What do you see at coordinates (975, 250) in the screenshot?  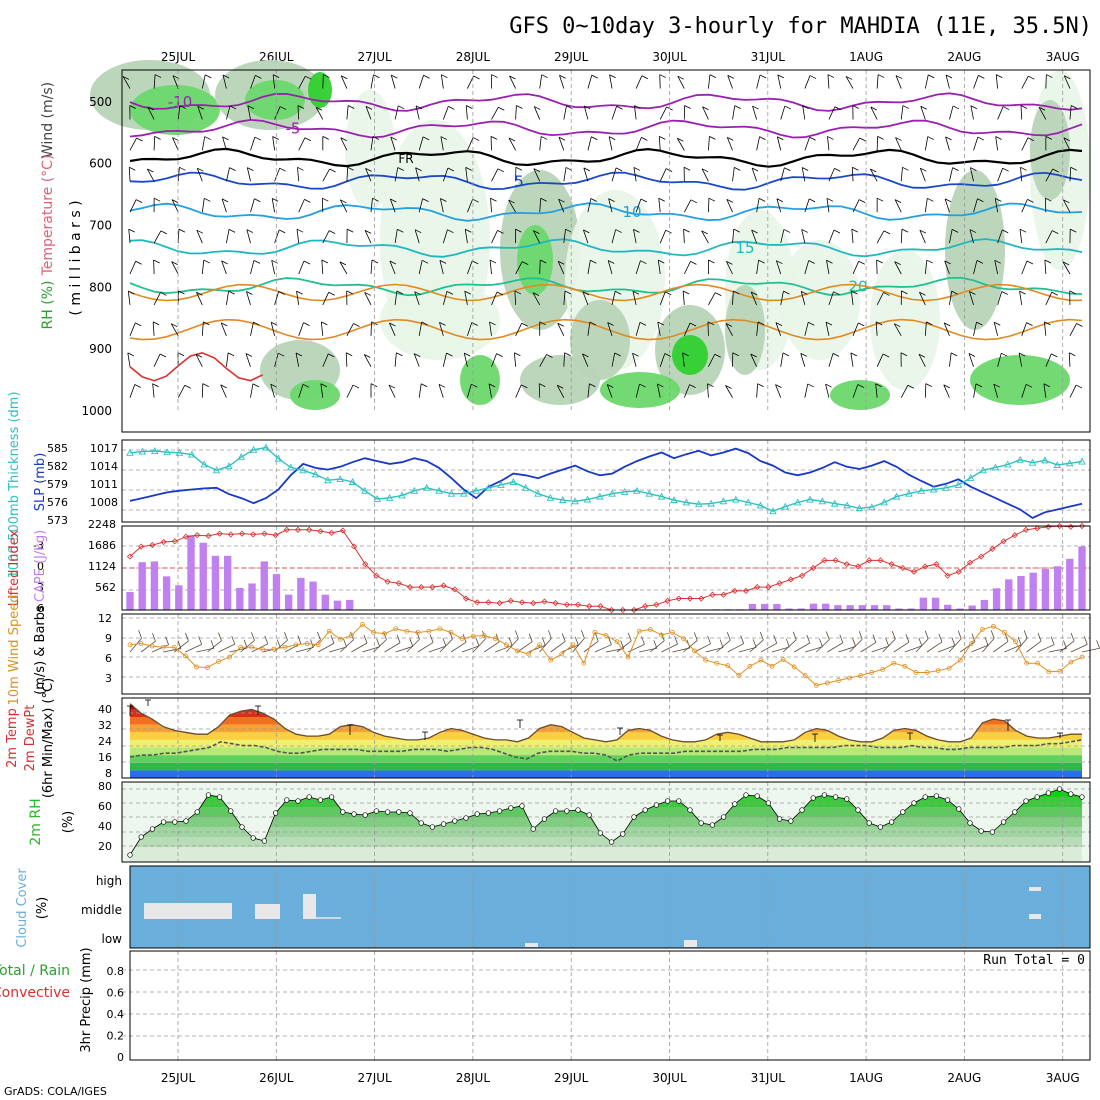 I see `rh-shading` at bounding box center [975, 250].